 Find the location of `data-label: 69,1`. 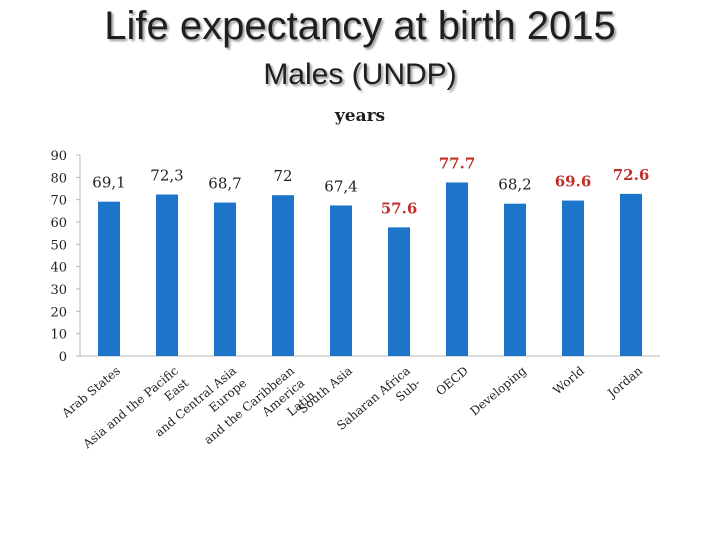

data-label: 69,1 is located at coordinates (108, 183).